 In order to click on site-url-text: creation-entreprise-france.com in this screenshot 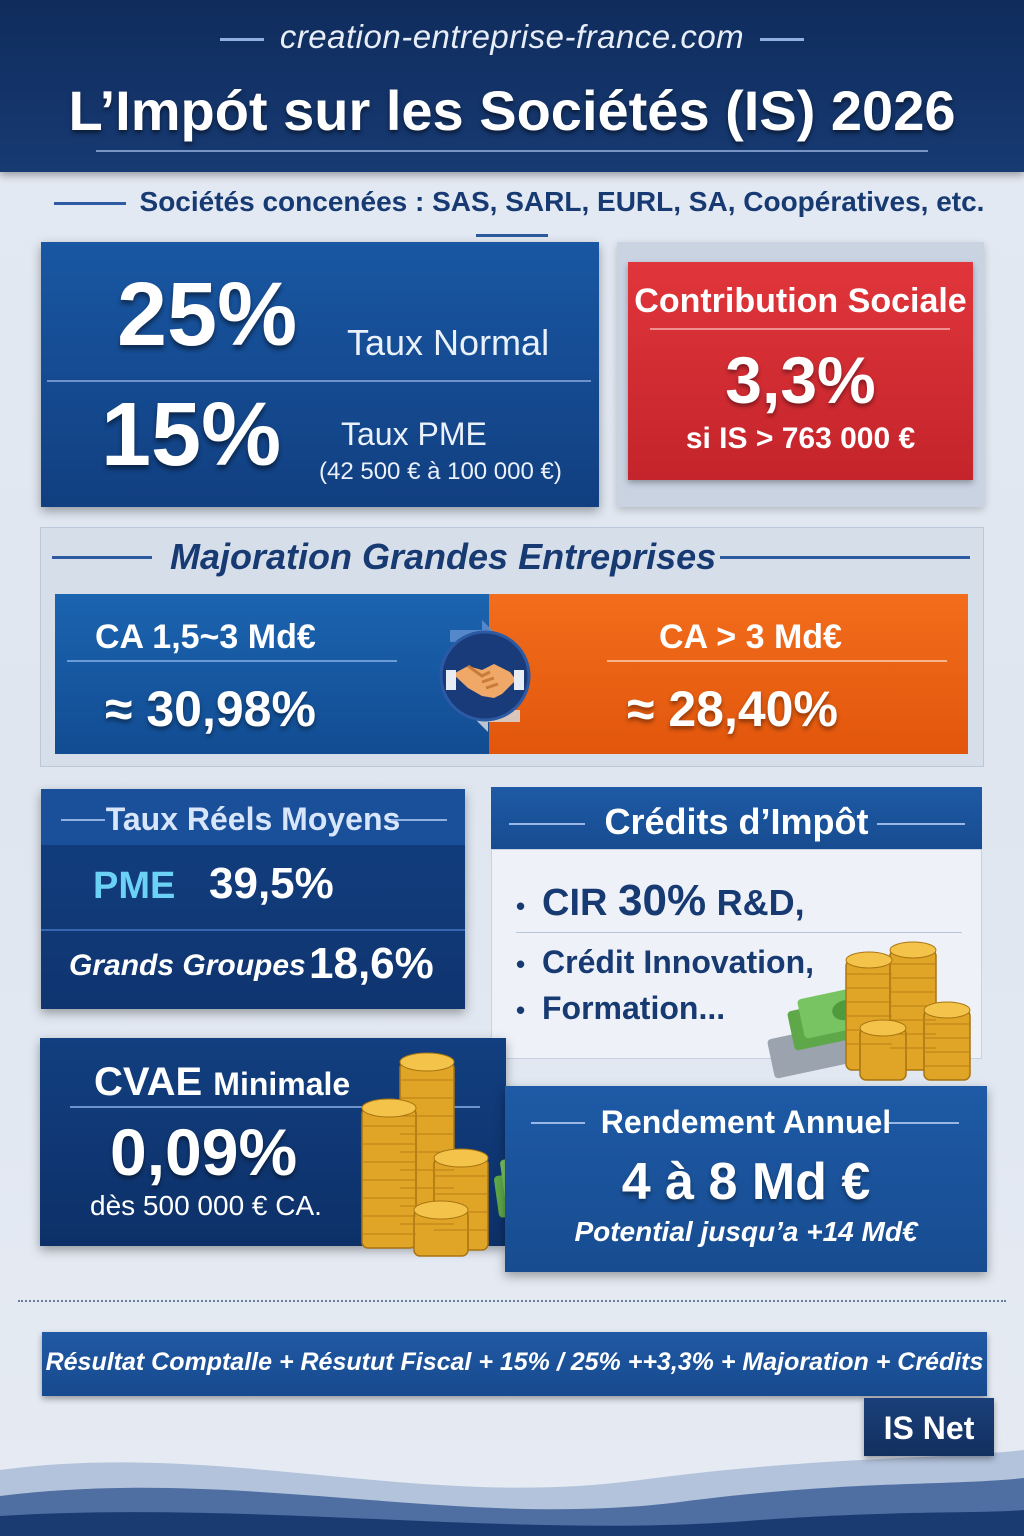, I will do `click(512, 36)`.